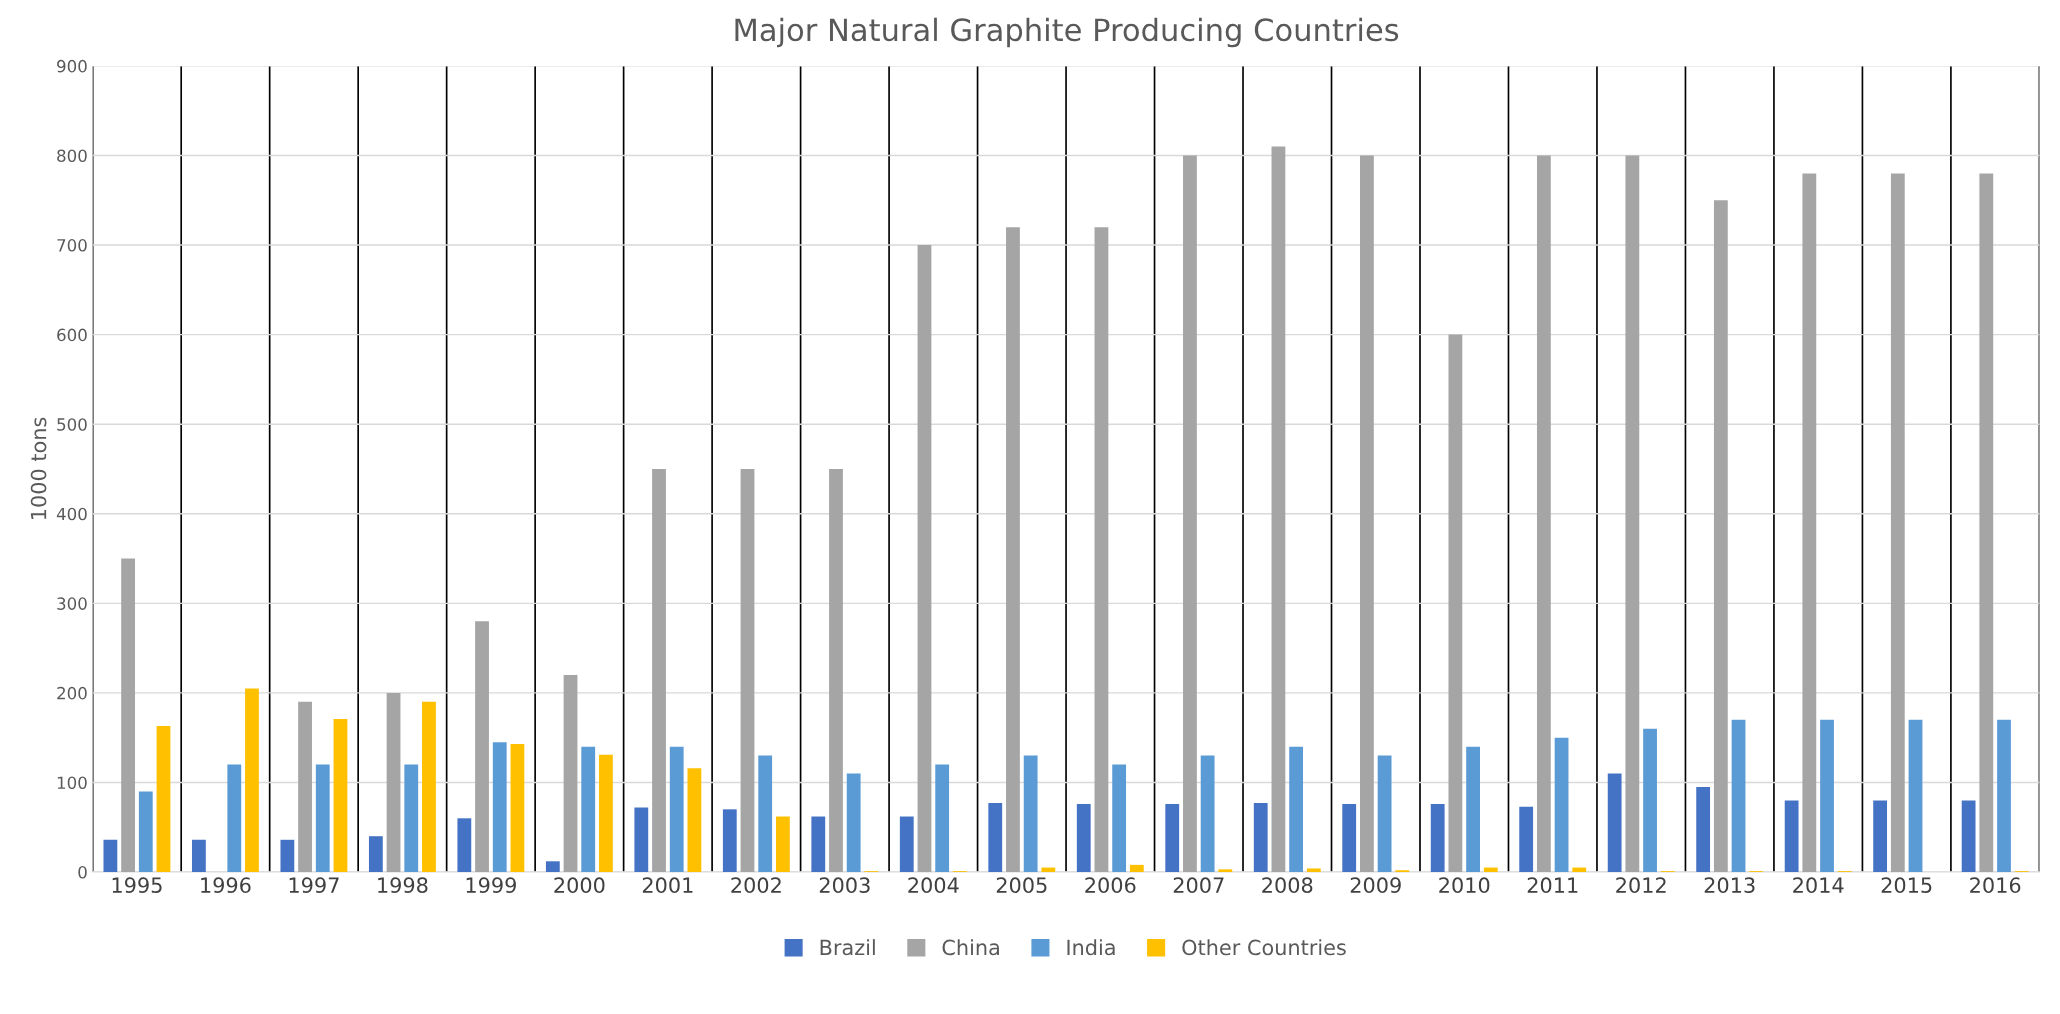  What do you see at coordinates (1110, 885) in the screenshot?
I see `x-tick-label: 2006` at bounding box center [1110, 885].